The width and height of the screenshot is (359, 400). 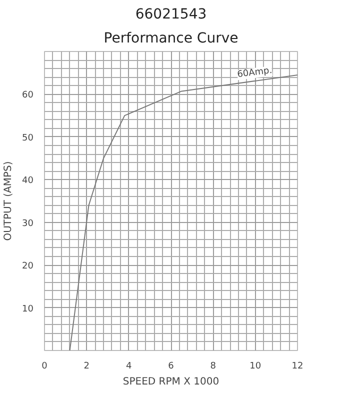 I want to click on y-tick-label: 30, so click(x=28, y=223).